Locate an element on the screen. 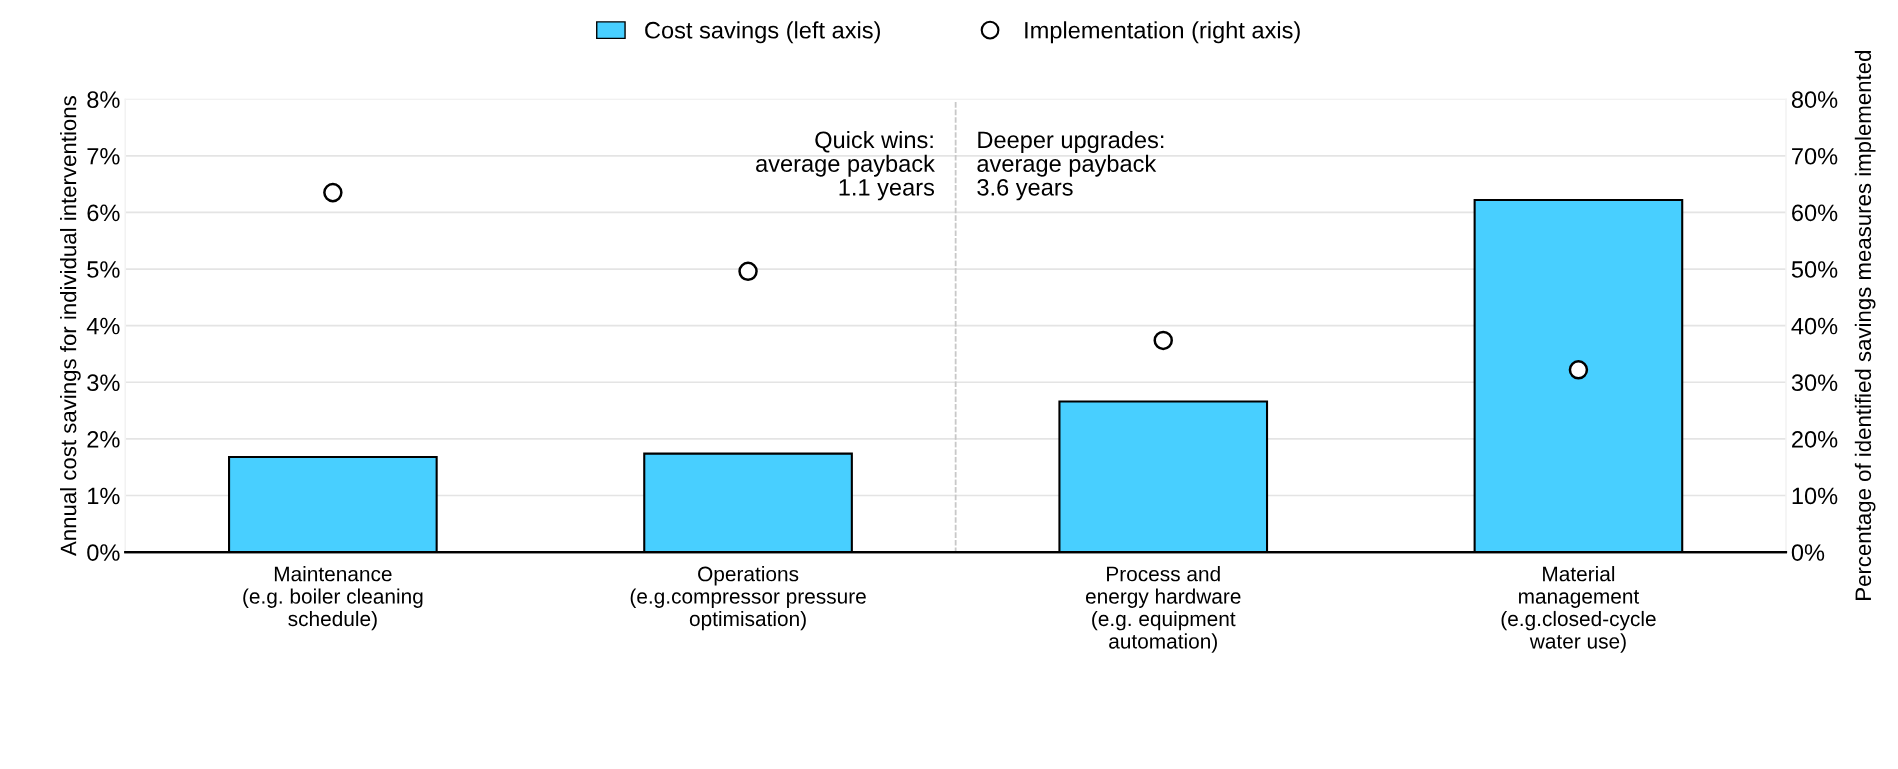  y2-tick-label: 60% is located at coordinates (1815, 213).